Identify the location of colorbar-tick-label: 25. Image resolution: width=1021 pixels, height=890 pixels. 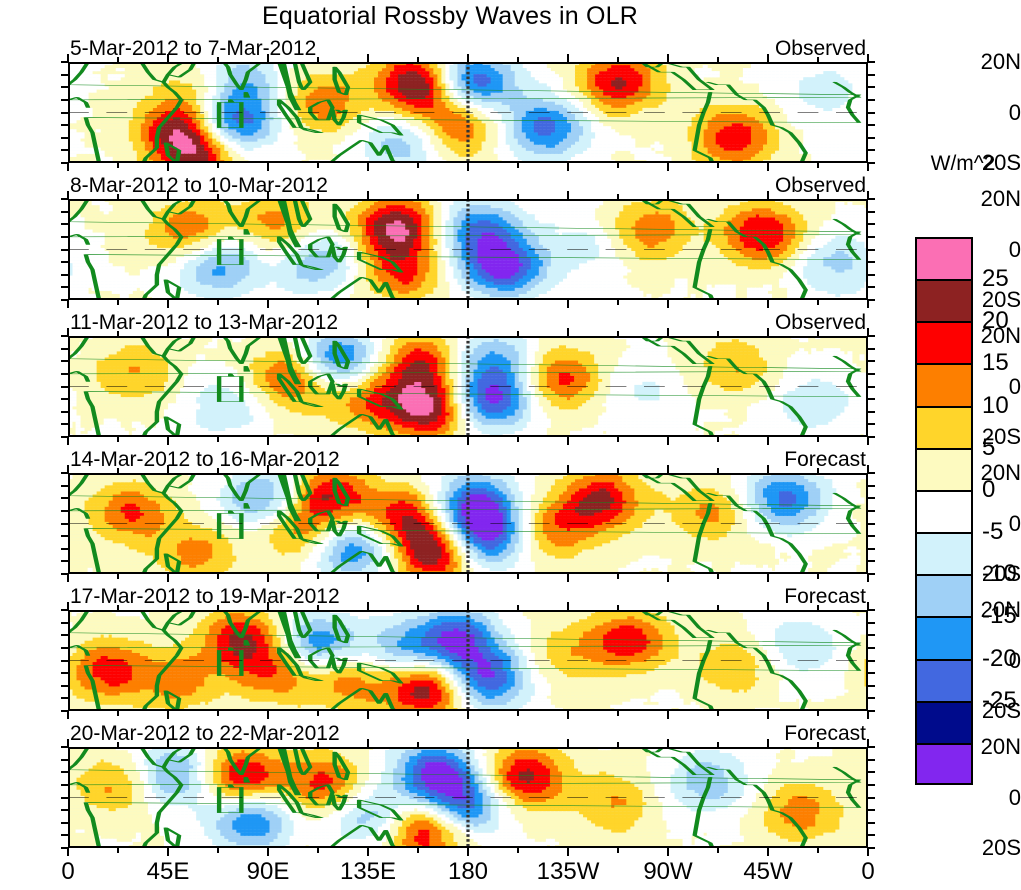
(995, 279).